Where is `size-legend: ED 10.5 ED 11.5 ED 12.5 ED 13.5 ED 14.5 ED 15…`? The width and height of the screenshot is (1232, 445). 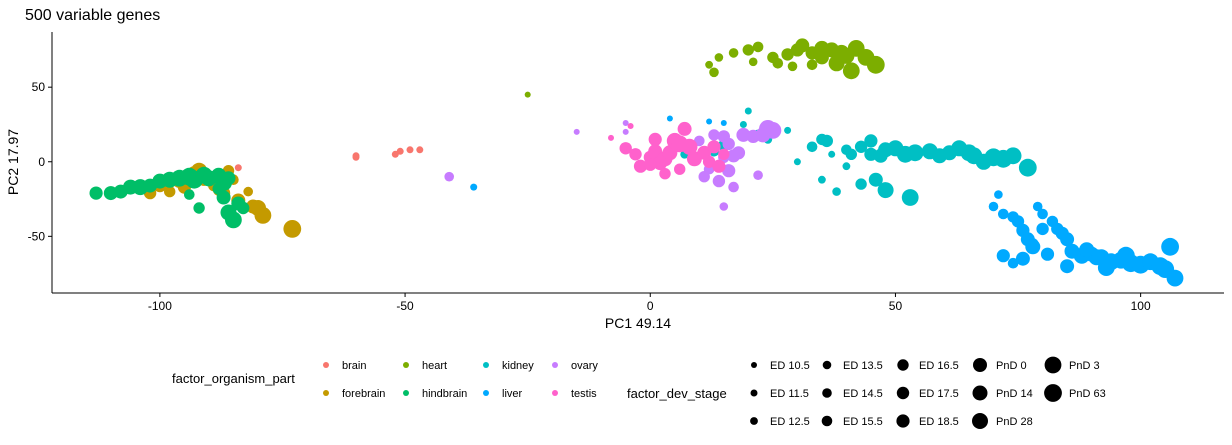
size-legend: ED 10.5 ED 11.5 ED 12.5 ED 13.5 ED 14.5 ED 15… is located at coordinates (928, 392).